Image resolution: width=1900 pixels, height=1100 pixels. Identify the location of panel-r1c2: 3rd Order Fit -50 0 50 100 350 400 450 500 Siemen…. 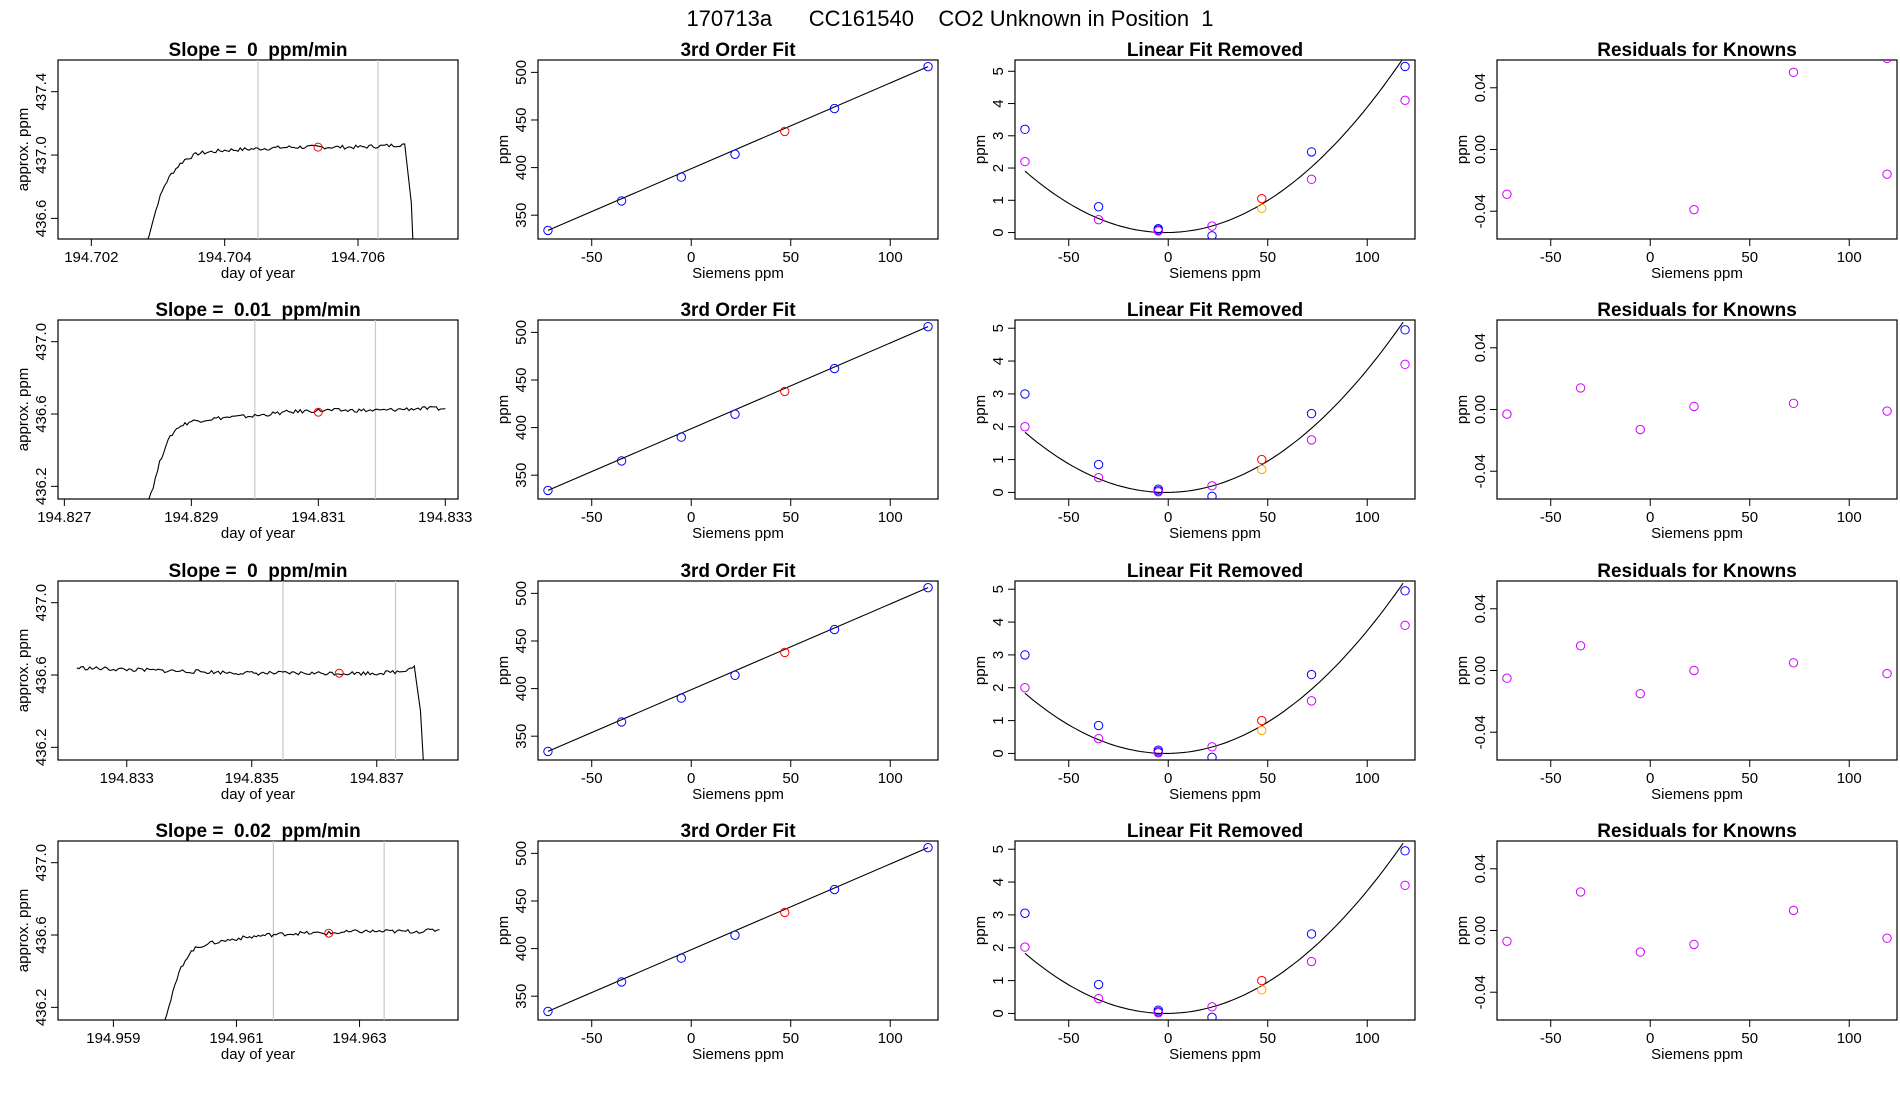
(717, 161).